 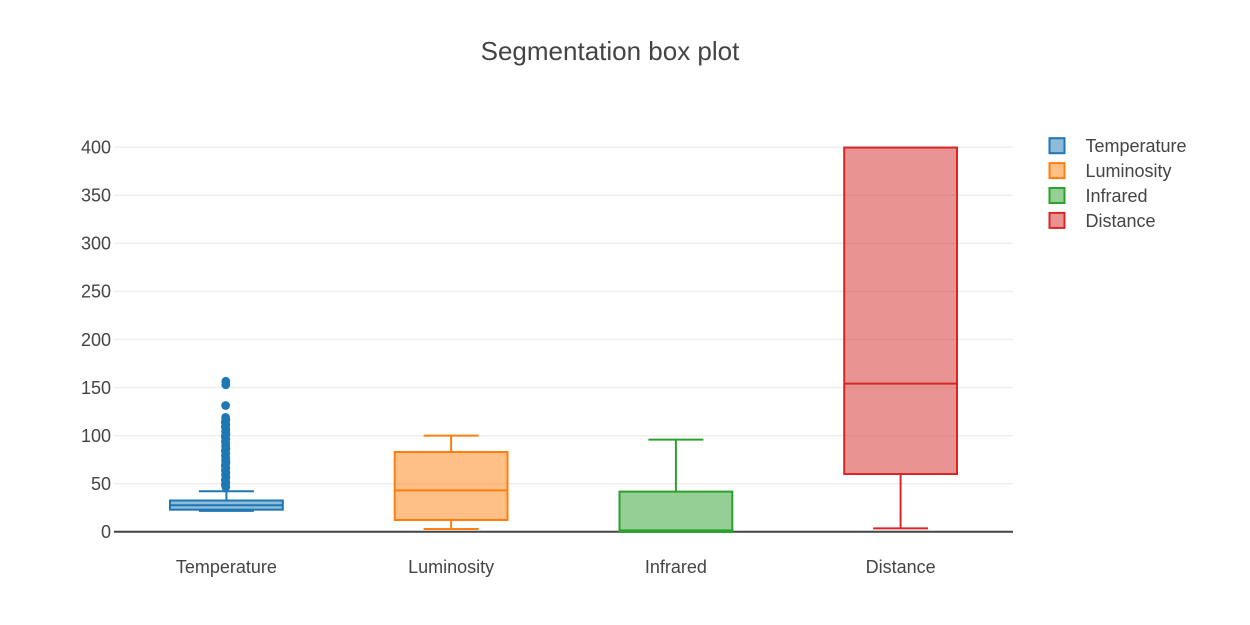 I want to click on svg-text: 300, so click(x=96, y=244).